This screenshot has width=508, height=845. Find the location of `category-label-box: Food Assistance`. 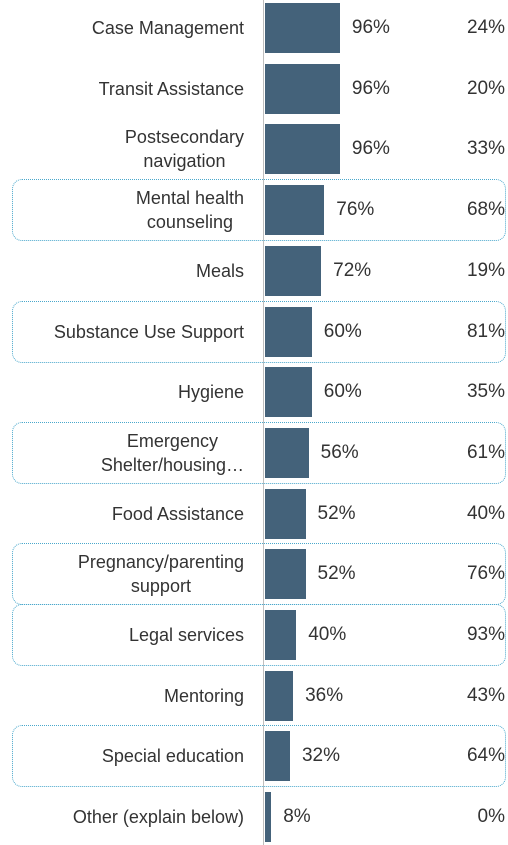

category-label-box: Food Assistance is located at coordinates (122, 514).